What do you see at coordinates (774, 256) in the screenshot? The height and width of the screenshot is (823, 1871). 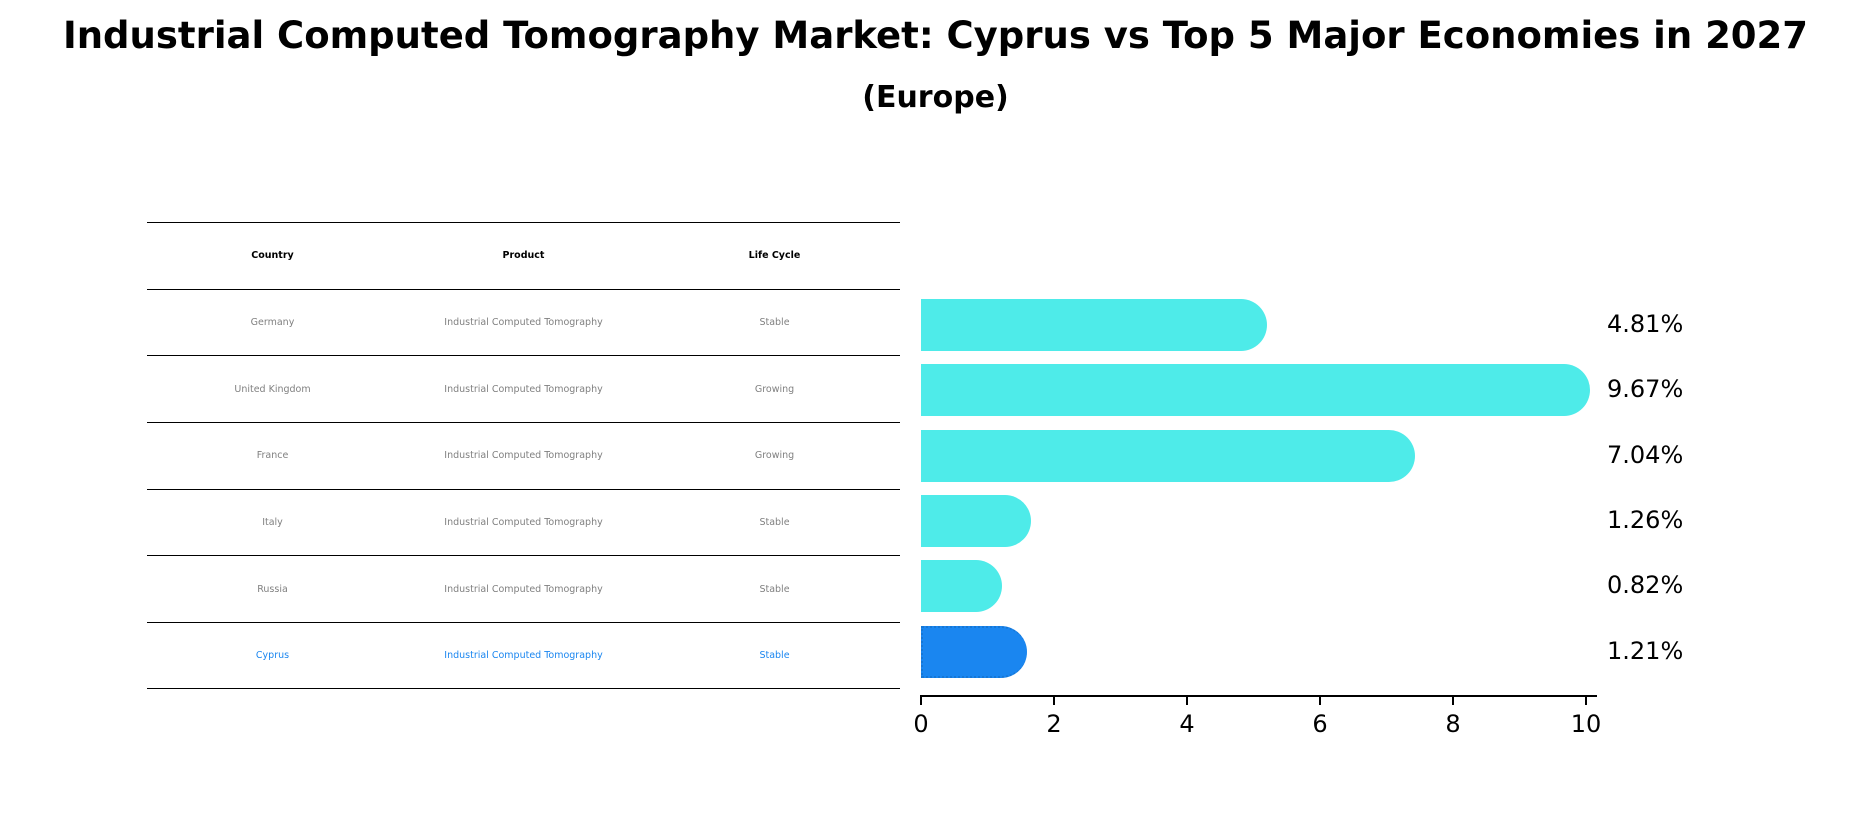 I see `column-header-life-cycle: Life Cycle` at bounding box center [774, 256].